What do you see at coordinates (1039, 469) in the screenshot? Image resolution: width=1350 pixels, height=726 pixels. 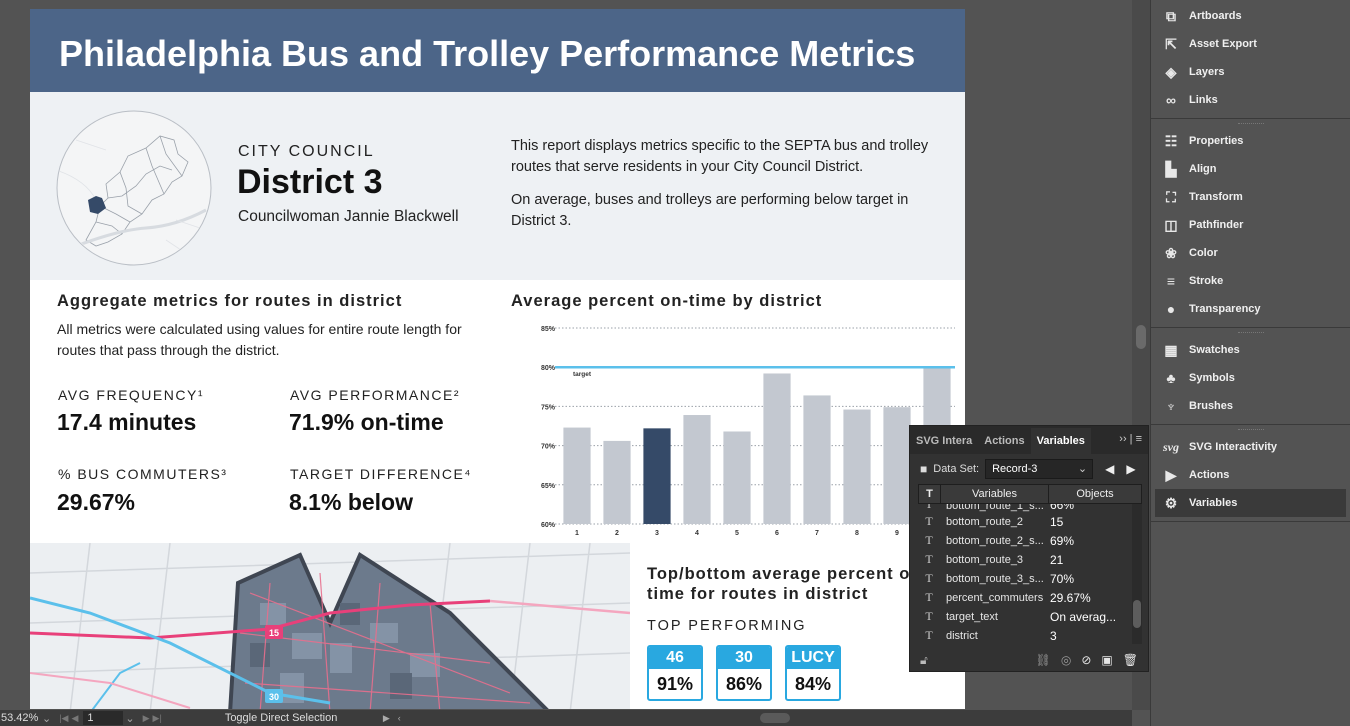 I see `dataset-select: Record-3 ⌄` at bounding box center [1039, 469].